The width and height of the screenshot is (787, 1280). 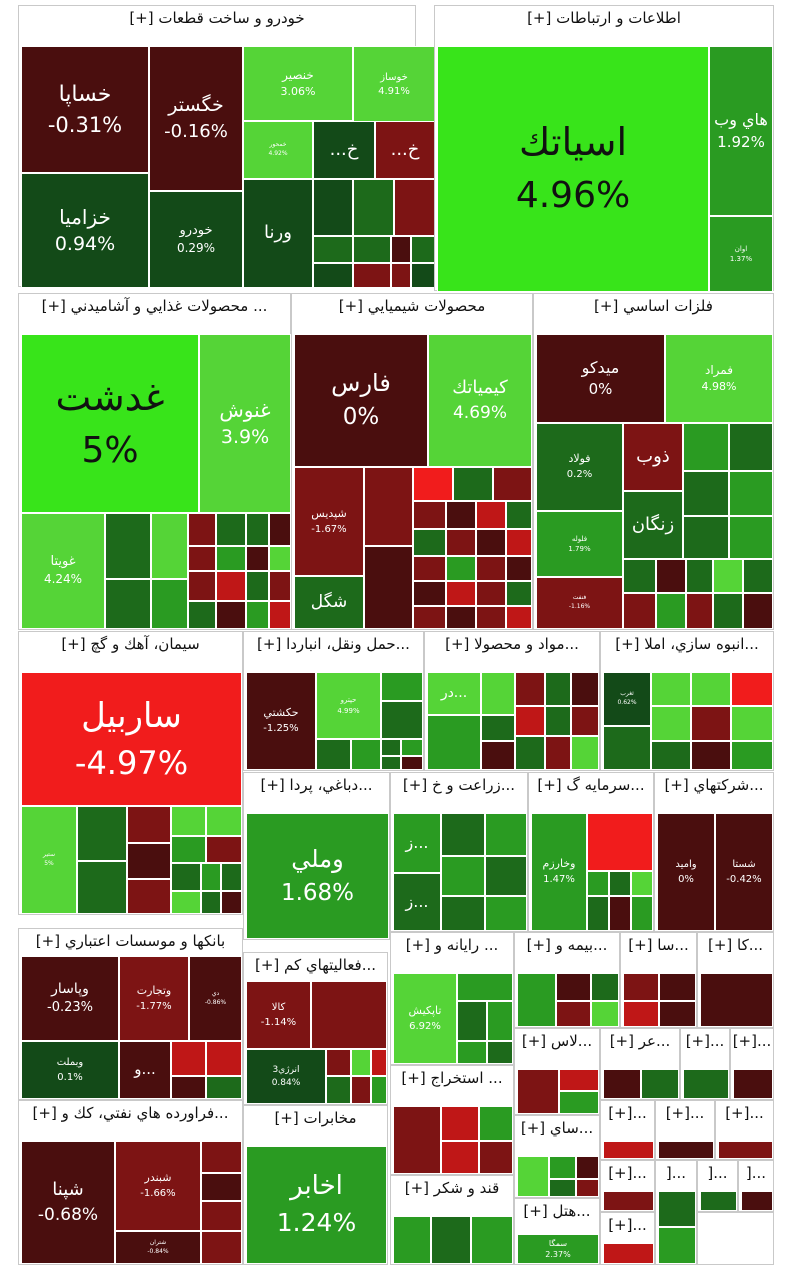 I want to click on sector-s6: ...[+], so click(x=685, y=1130).